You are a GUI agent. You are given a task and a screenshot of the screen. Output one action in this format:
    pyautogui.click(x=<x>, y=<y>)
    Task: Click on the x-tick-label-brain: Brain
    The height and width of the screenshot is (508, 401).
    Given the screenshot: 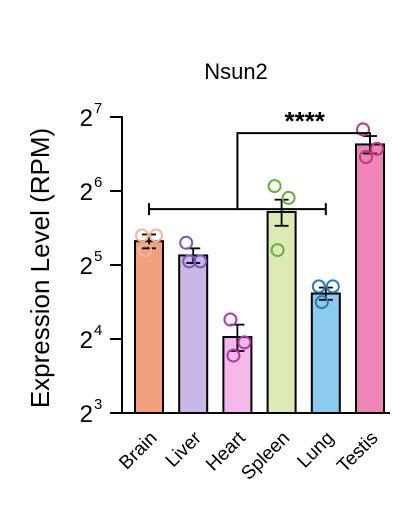 What is the action you would take?
    pyautogui.click(x=138, y=451)
    